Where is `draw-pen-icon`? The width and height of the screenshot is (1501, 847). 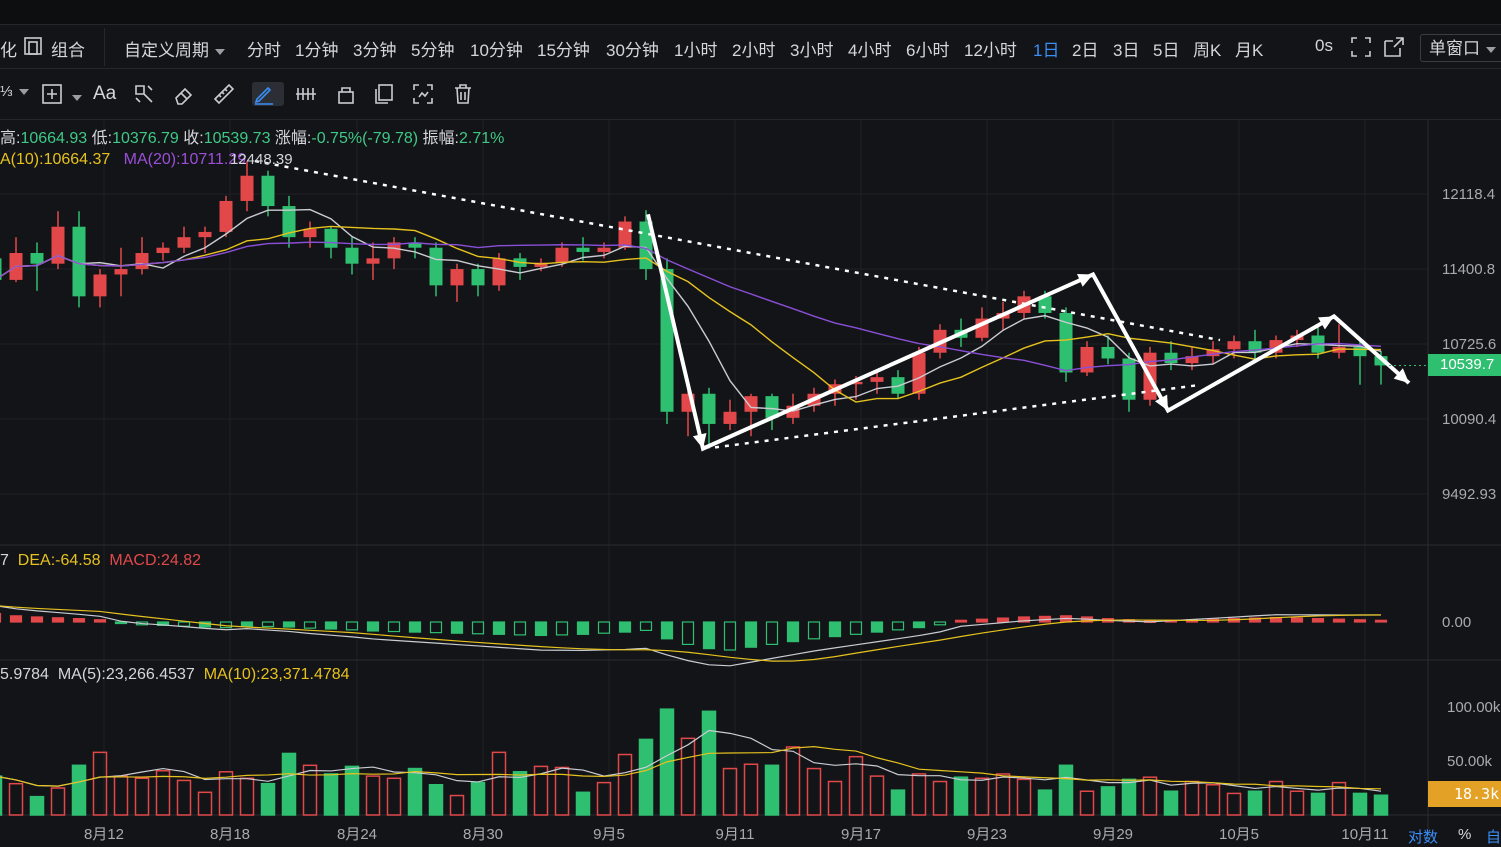
draw-pen-icon is located at coordinates (268, 94).